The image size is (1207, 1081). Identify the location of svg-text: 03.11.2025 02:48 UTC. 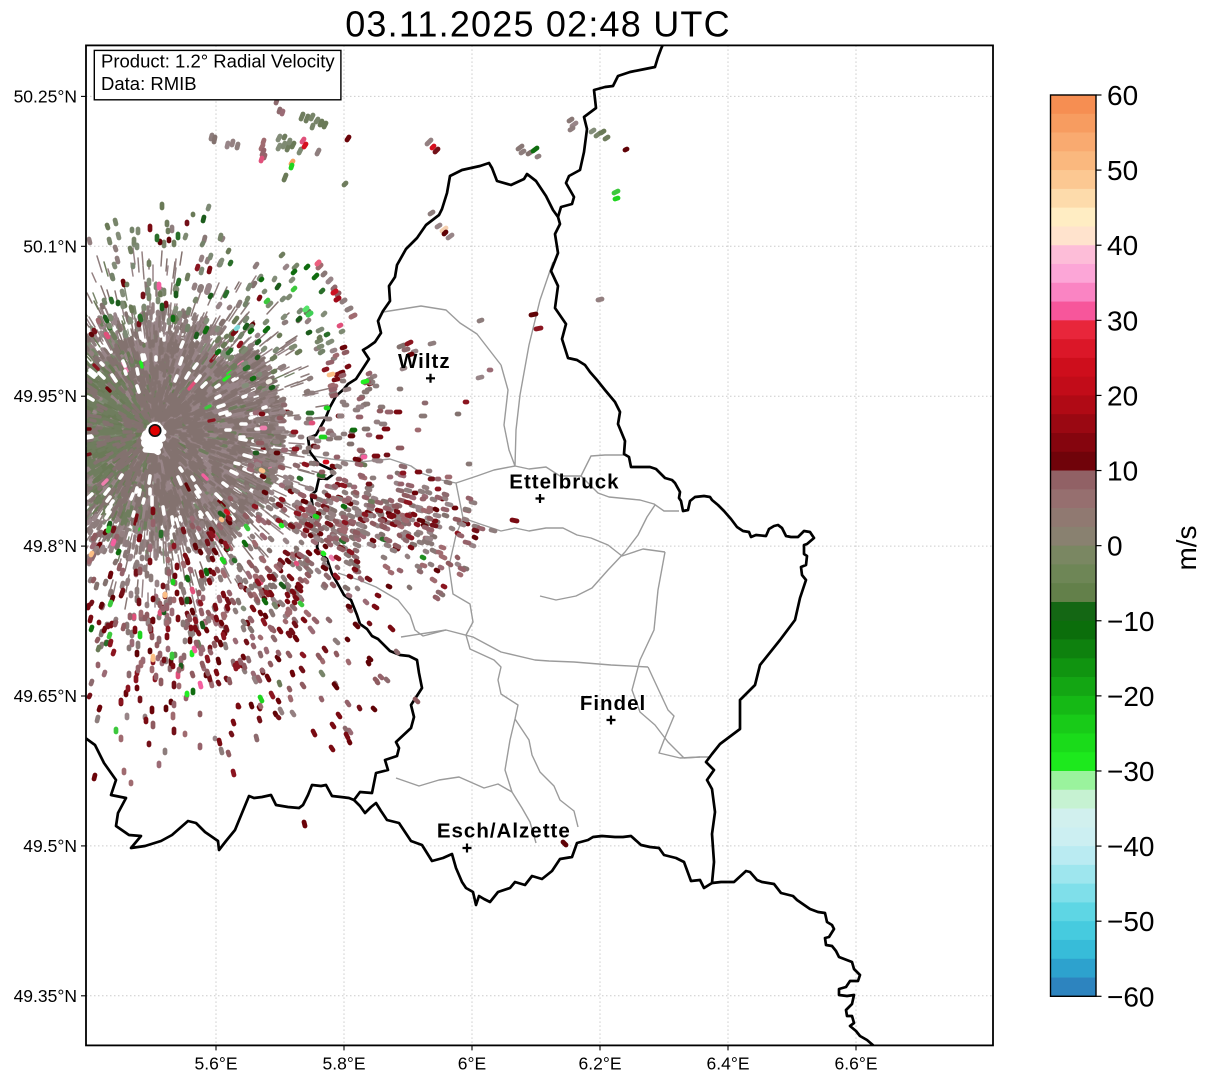
(538, 24).